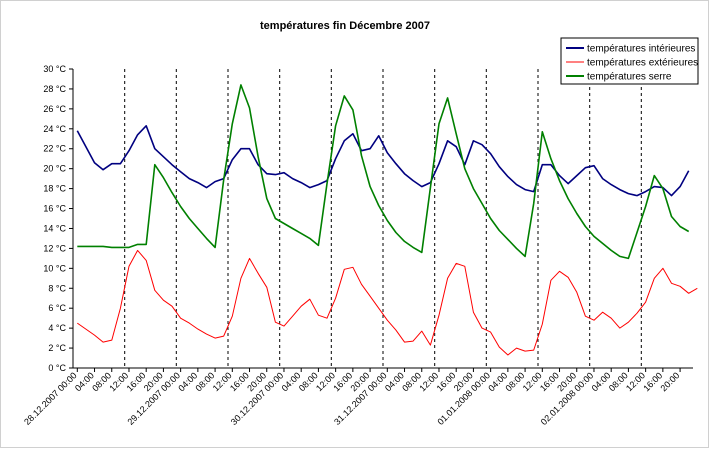 The image size is (709, 449). I want to click on y-tick-label: 30 °C, so click(54, 69).